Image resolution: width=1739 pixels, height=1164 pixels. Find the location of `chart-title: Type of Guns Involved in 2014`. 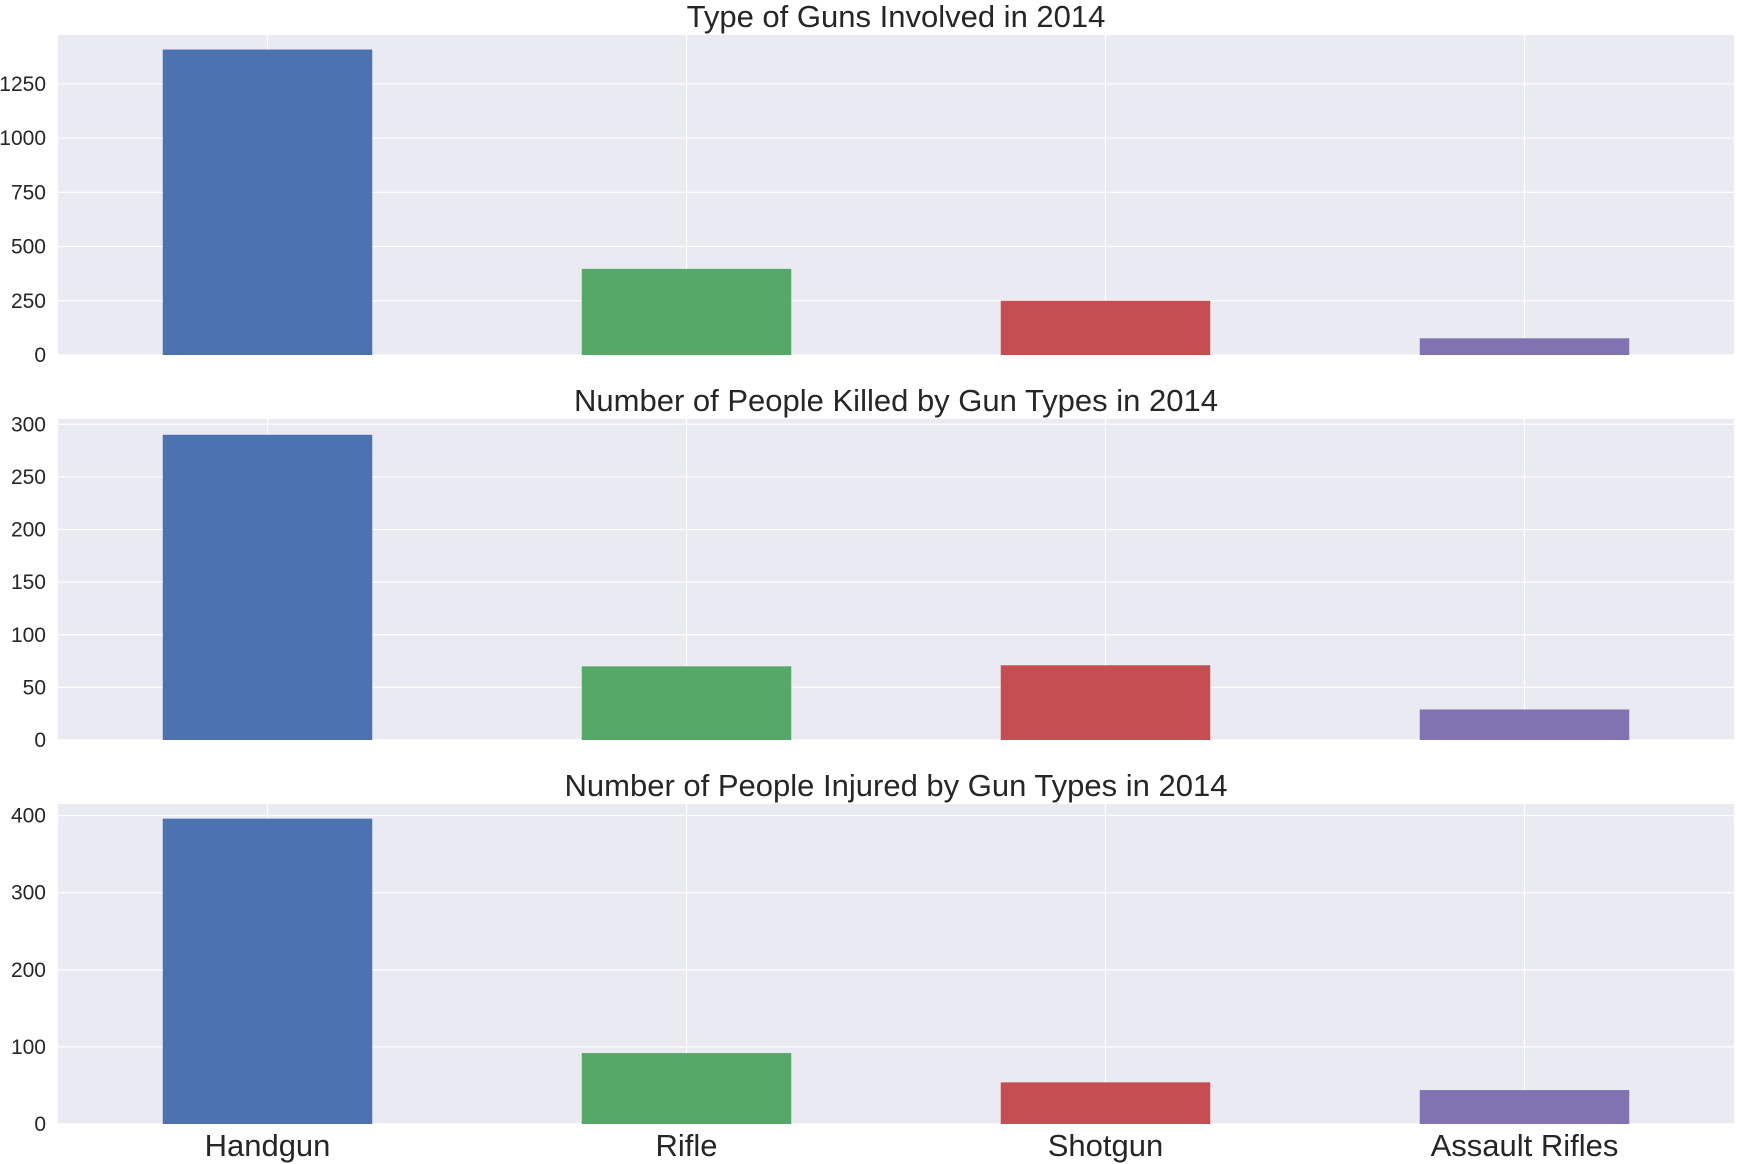

chart-title: Type of Guns Involved in 2014 is located at coordinates (896, 17).